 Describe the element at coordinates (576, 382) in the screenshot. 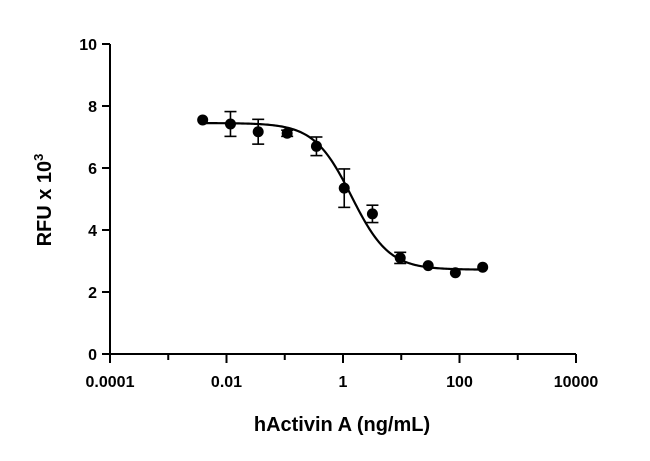

I see `x-tick-label: 10000` at that location.